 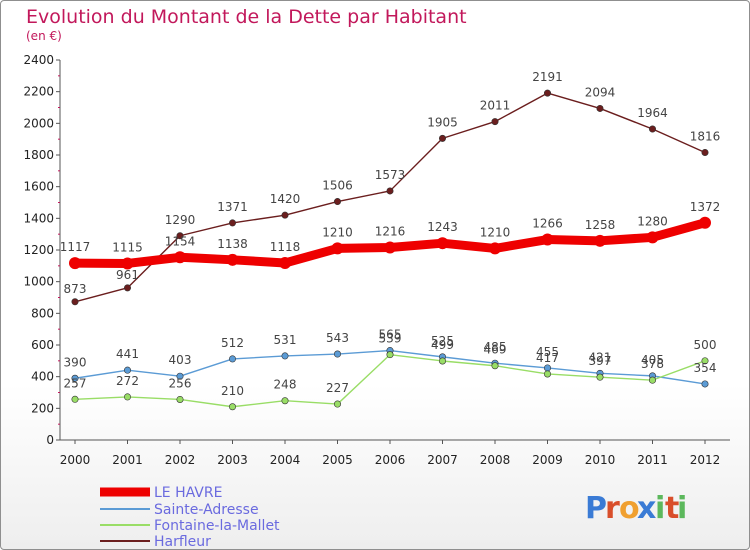 What do you see at coordinates (547, 224) in the screenshot?
I see `data-label: 1266` at bounding box center [547, 224].